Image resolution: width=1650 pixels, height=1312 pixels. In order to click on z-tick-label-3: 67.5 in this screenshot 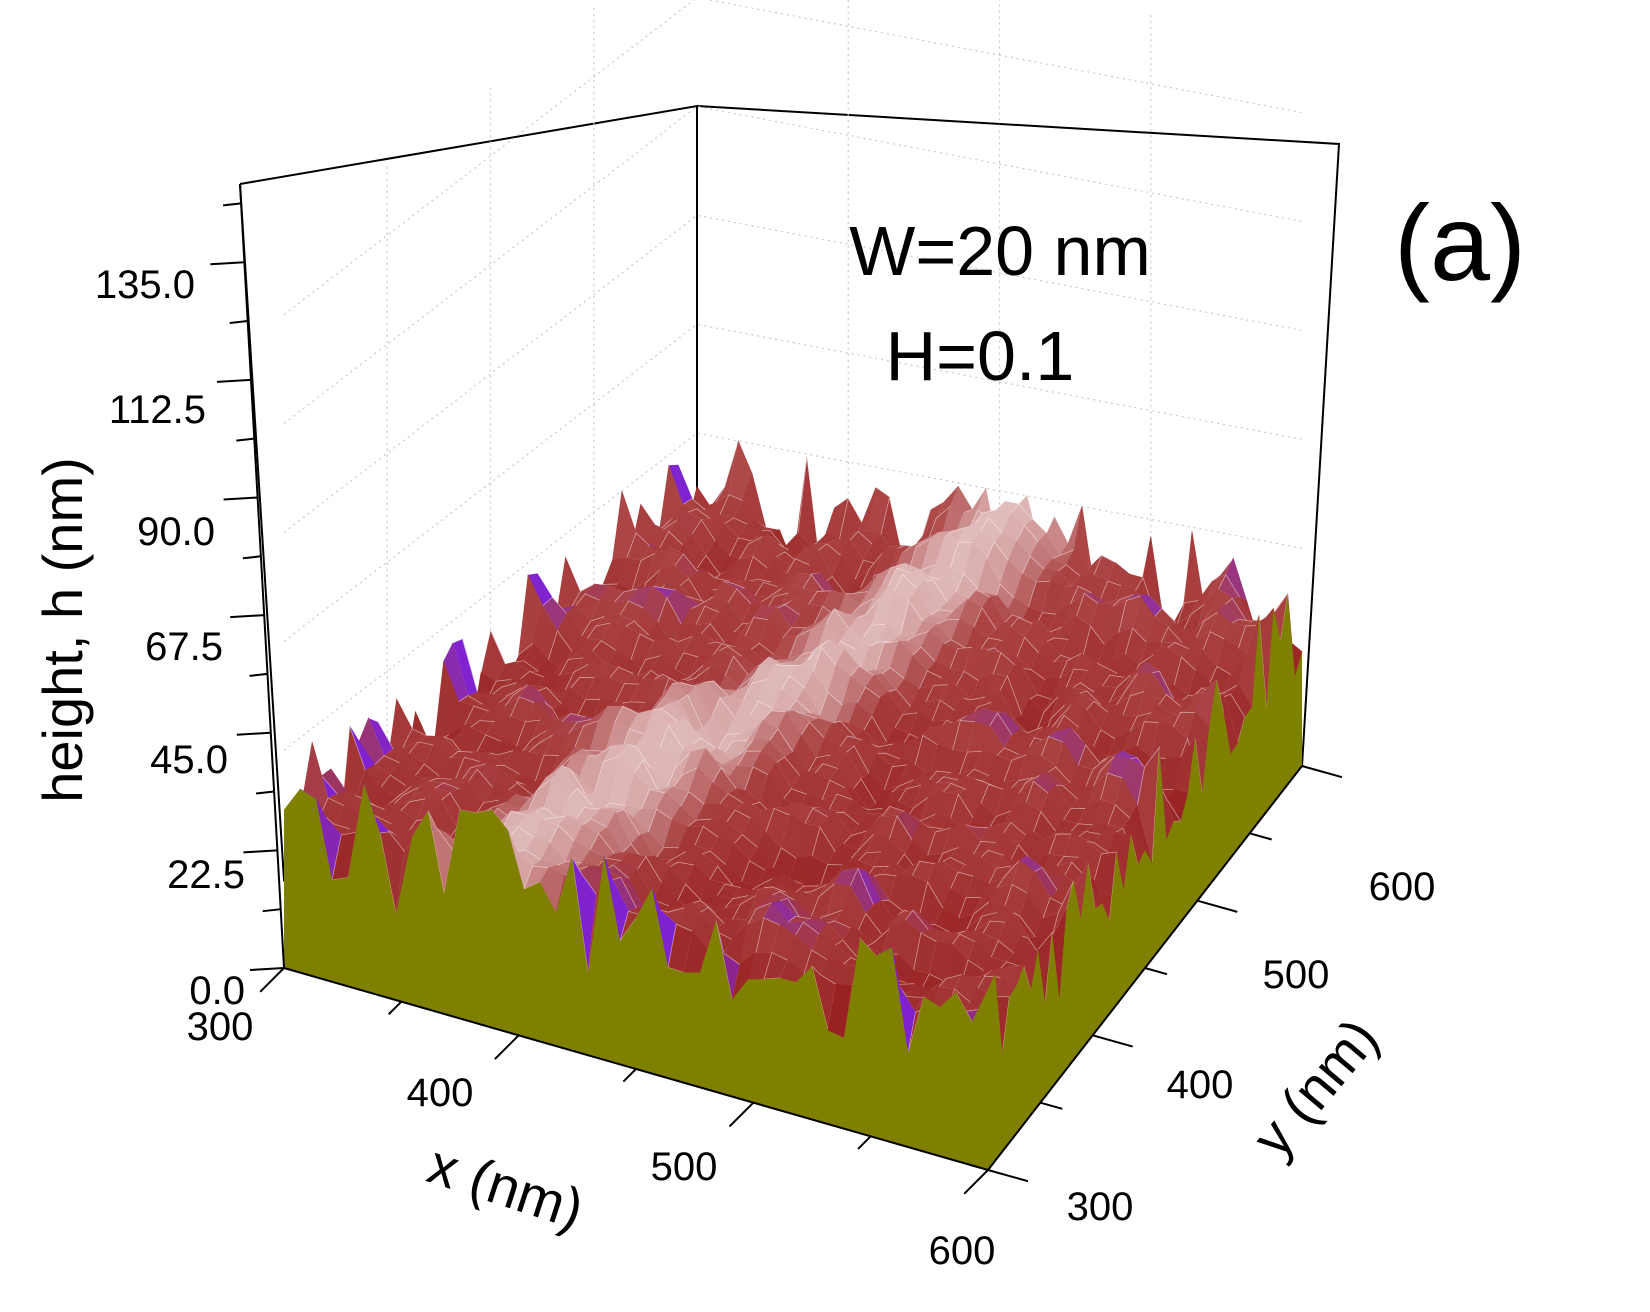, I will do `click(184, 647)`.